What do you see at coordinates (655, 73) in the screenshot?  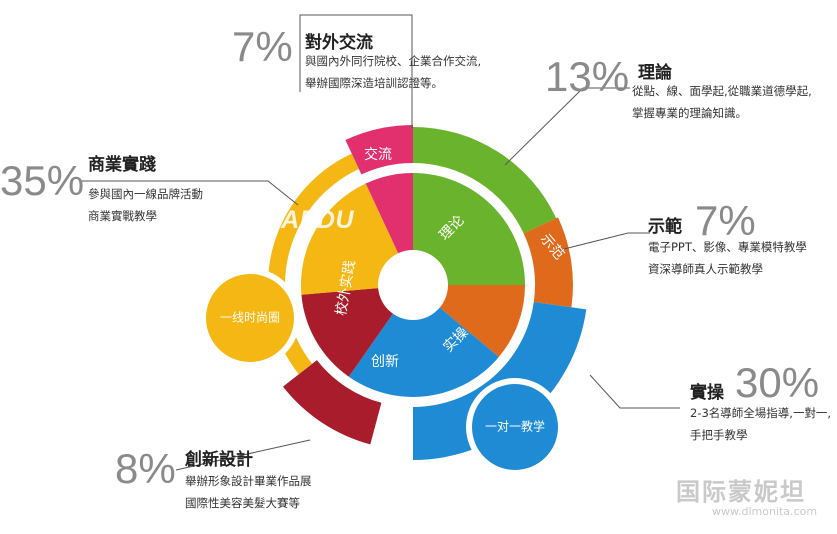 I see `annotation-title: 理論` at bounding box center [655, 73].